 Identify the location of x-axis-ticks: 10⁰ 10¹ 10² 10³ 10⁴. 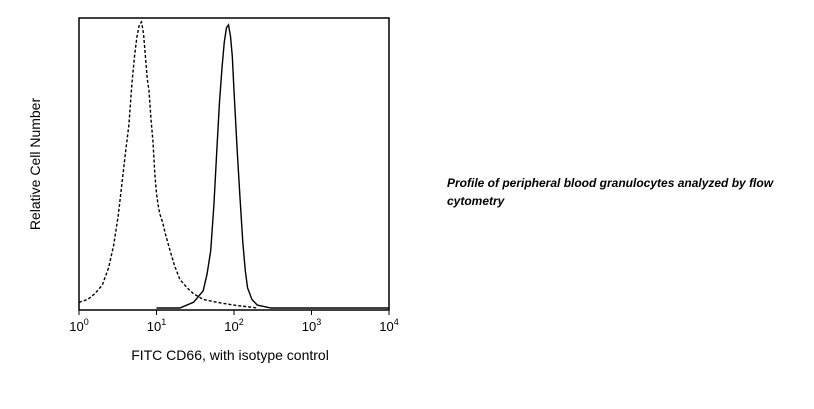
(234, 322).